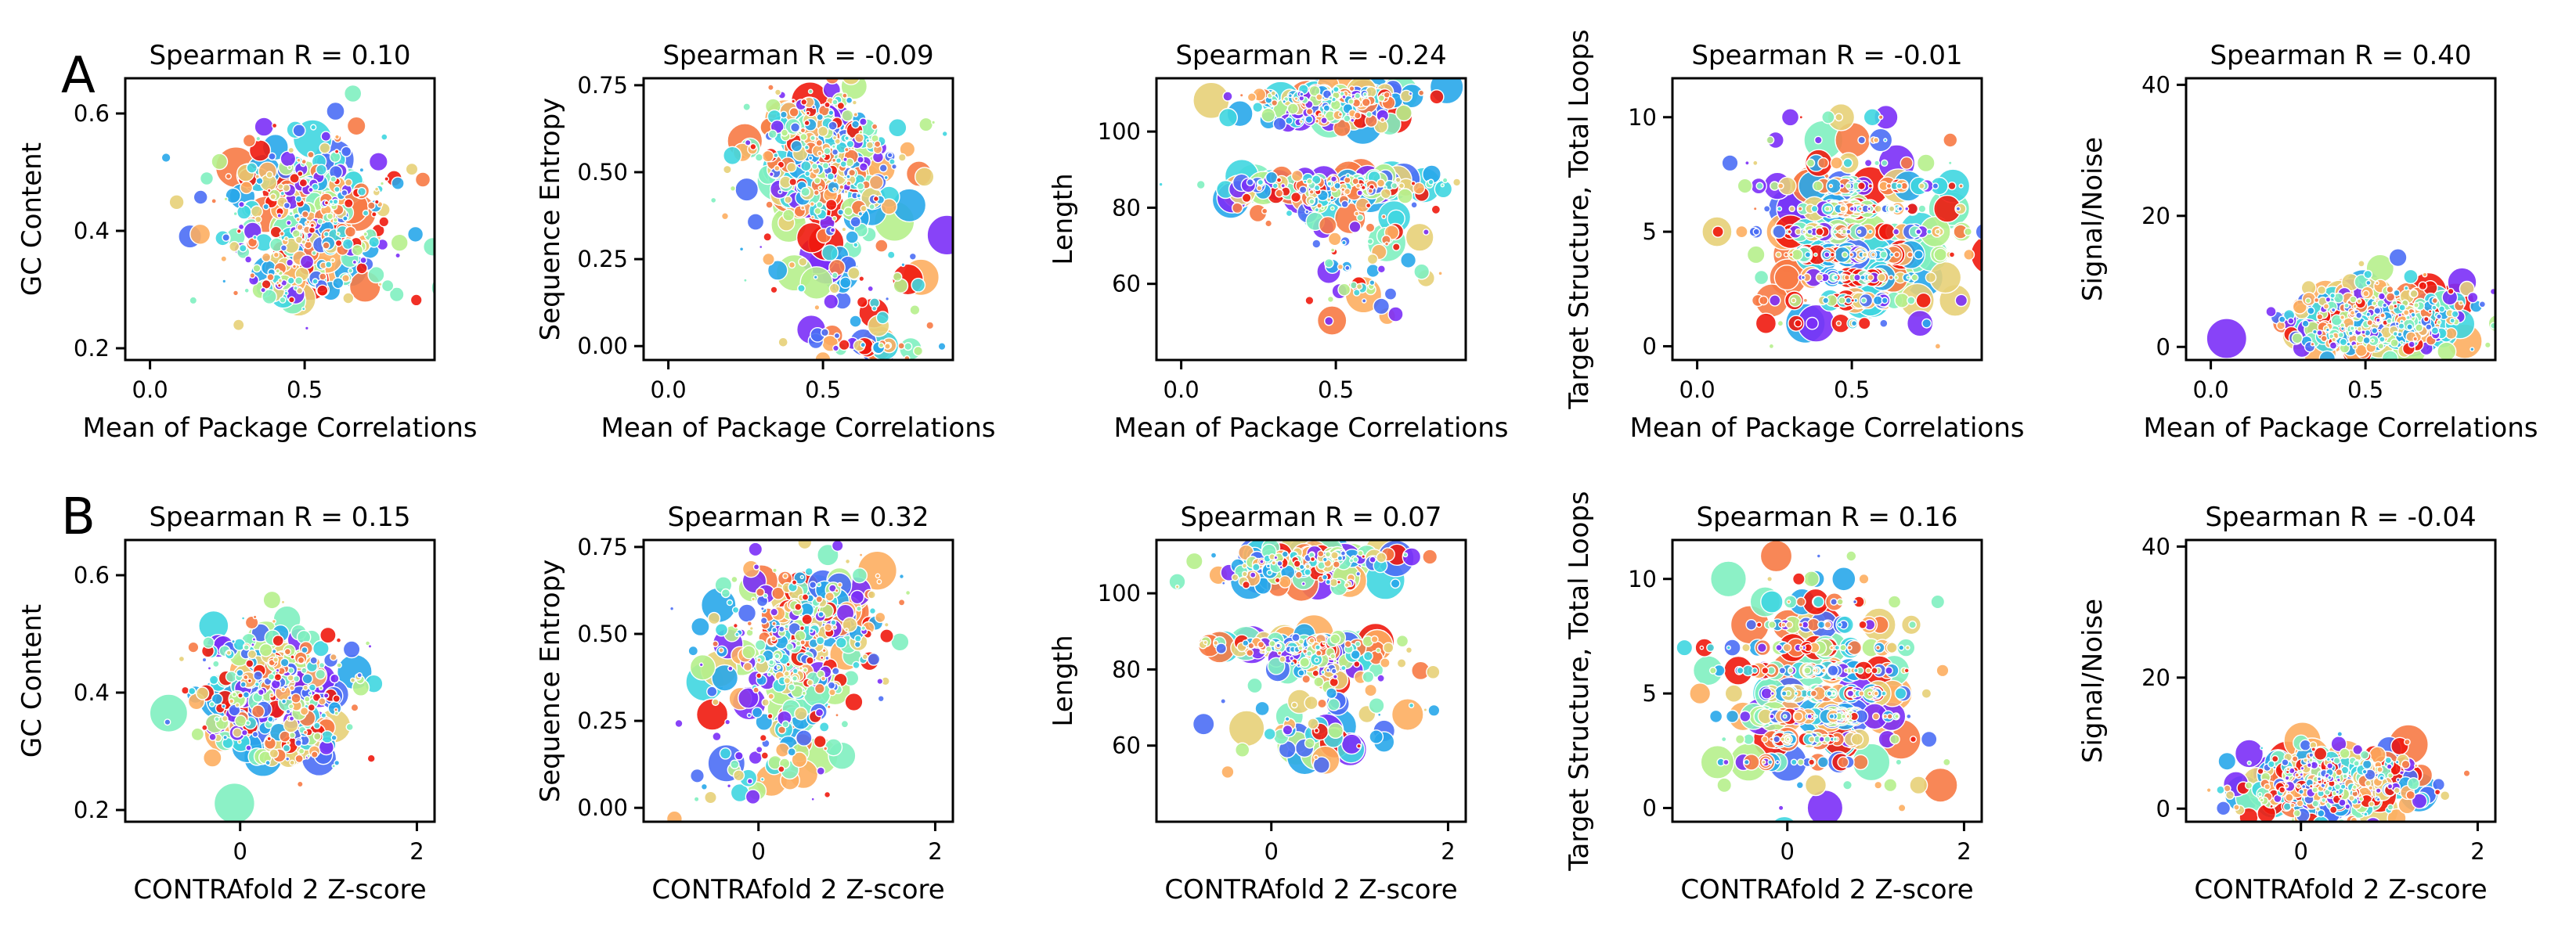  Describe the element at coordinates (1311, 207) in the screenshot. I see `points` at that location.